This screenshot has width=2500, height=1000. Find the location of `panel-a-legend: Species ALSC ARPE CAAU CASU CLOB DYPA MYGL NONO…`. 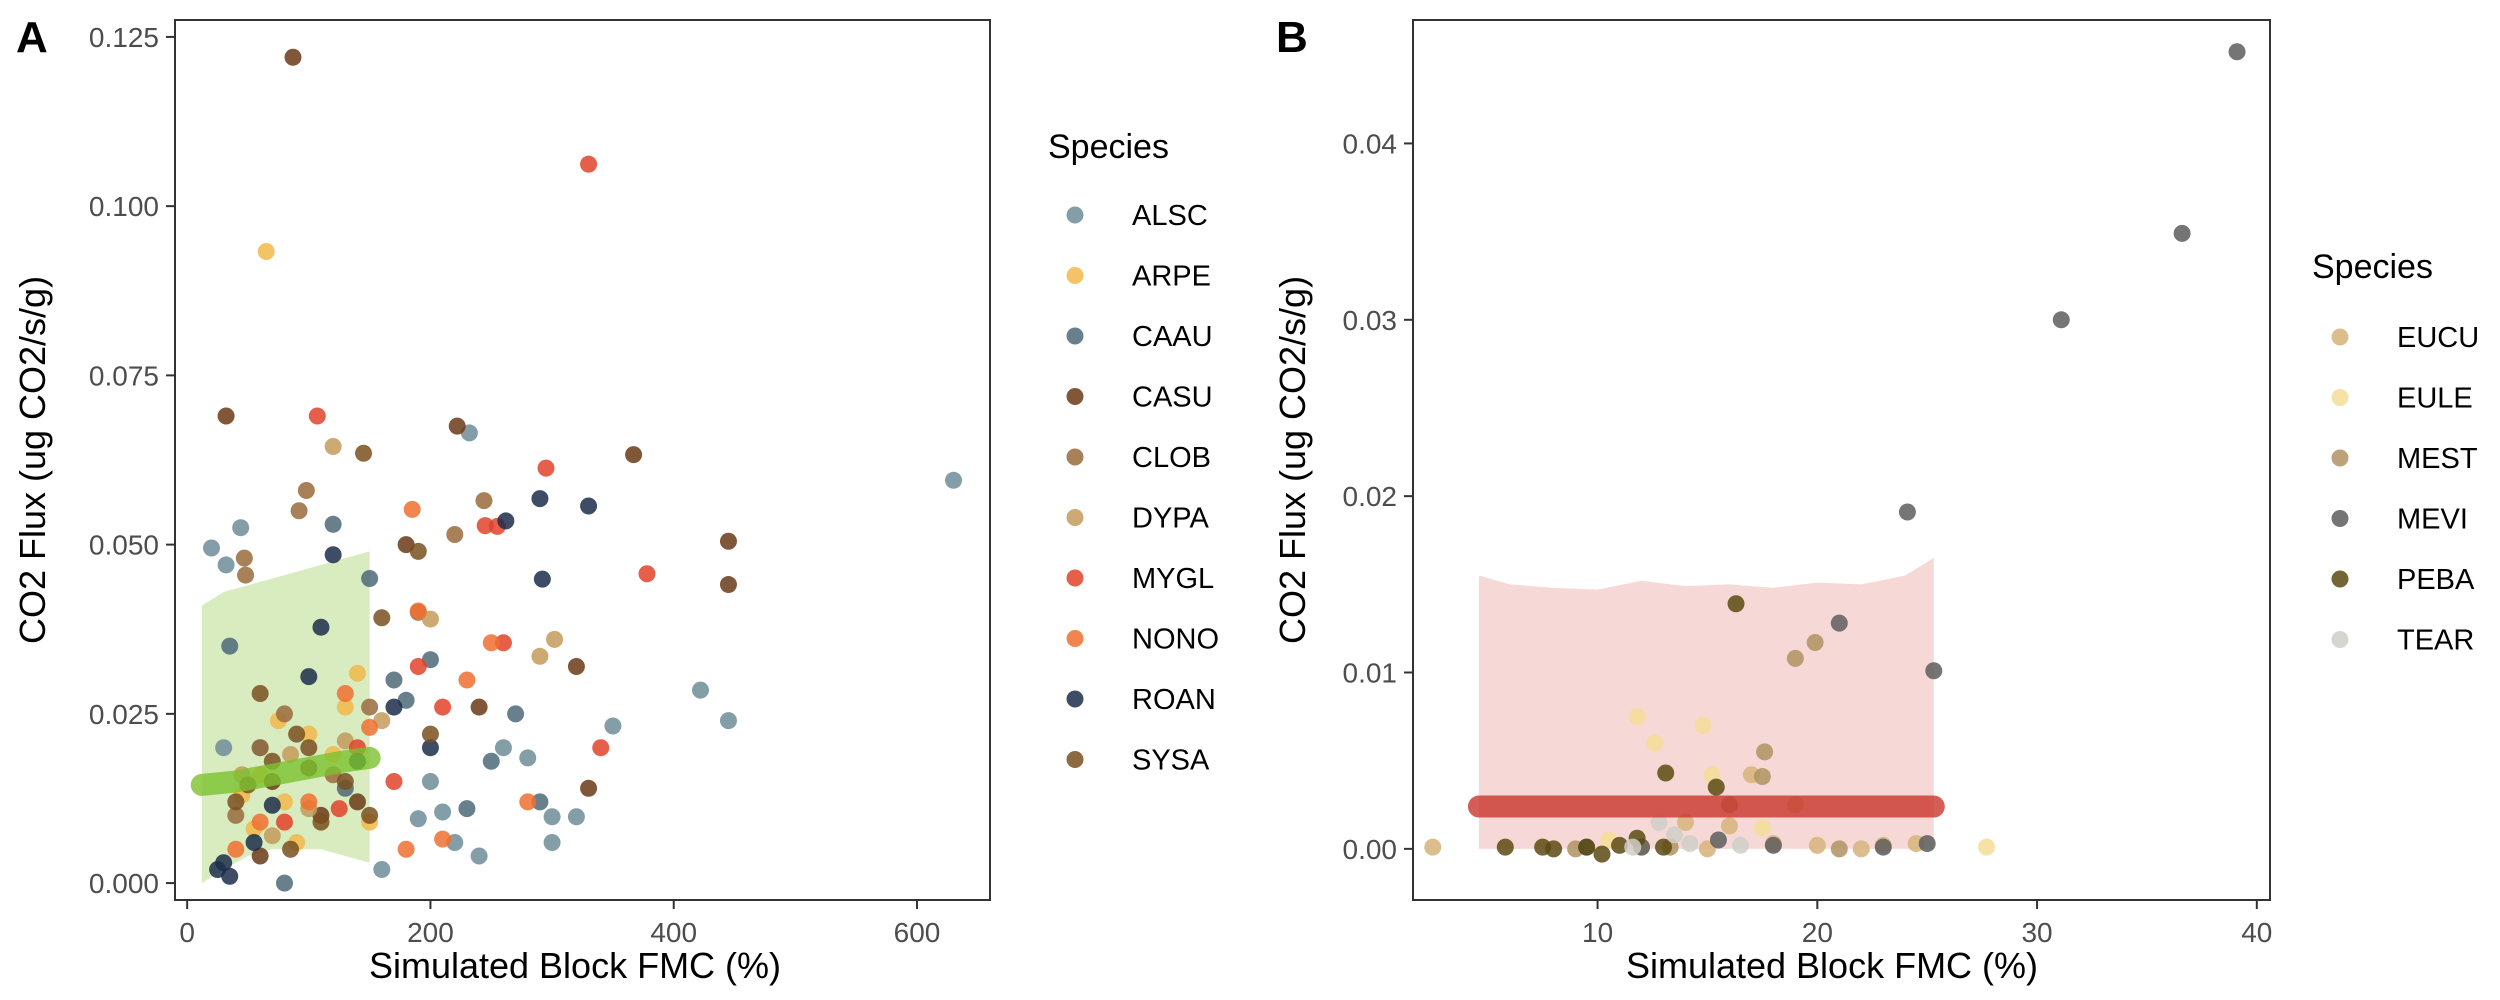

panel-a-legend: Species ALSC ARPE CAAU CASU CLOB DYPA MYGL NONO… is located at coordinates (1133, 452).